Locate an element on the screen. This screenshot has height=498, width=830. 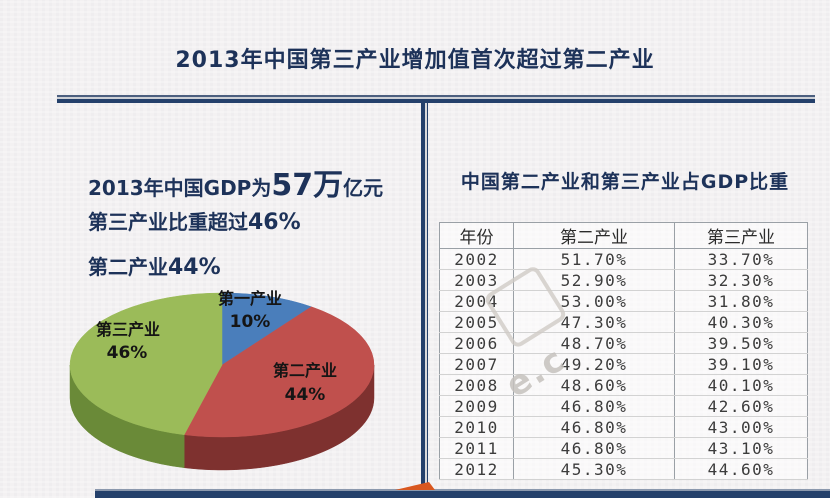
pie-chart is located at coordinates (222, 381).